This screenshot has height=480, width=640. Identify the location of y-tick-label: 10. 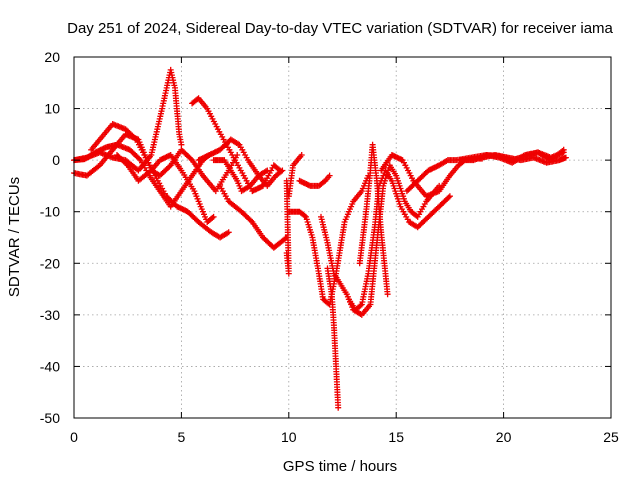
(52, 109).